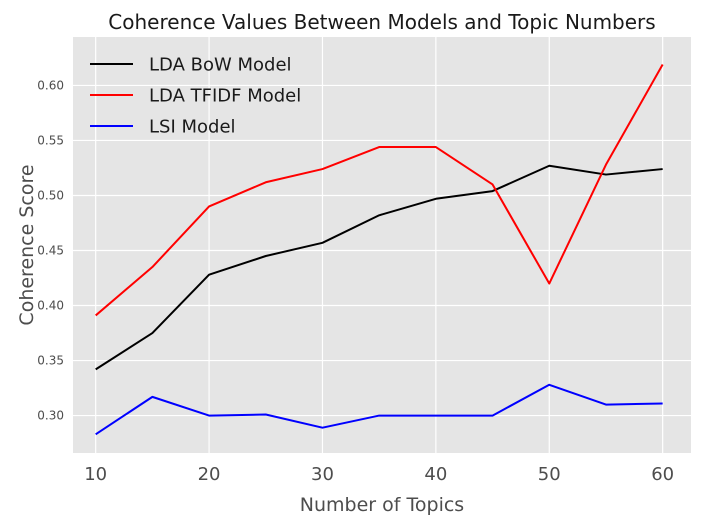 The width and height of the screenshot is (702, 525). What do you see at coordinates (220, 65) in the screenshot?
I see `legend-label: LDA BoW Model` at bounding box center [220, 65].